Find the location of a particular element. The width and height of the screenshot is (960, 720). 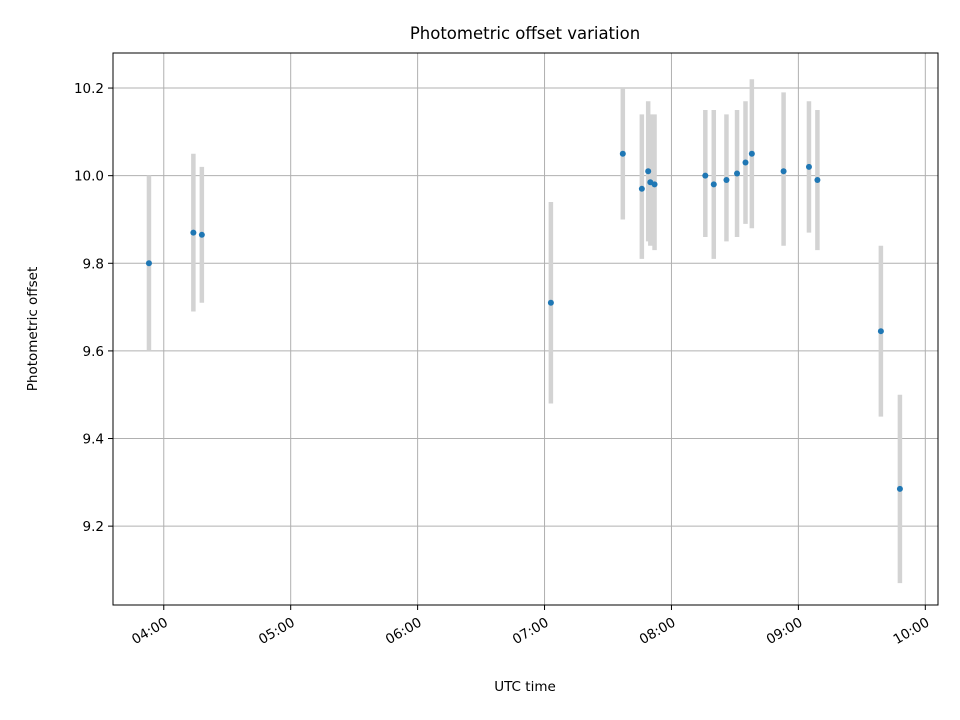

y-tick-label: 10.0 is located at coordinates (89, 177).